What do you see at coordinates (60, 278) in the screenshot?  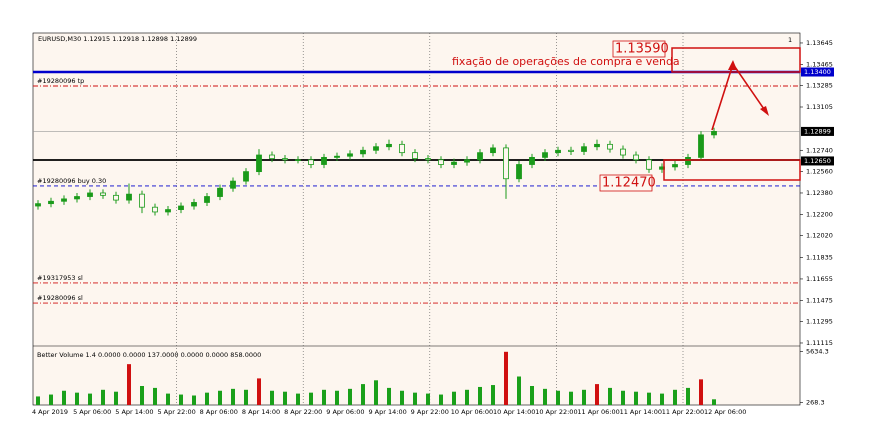 I see `order-label: #19317953 sl` at bounding box center [60, 278].